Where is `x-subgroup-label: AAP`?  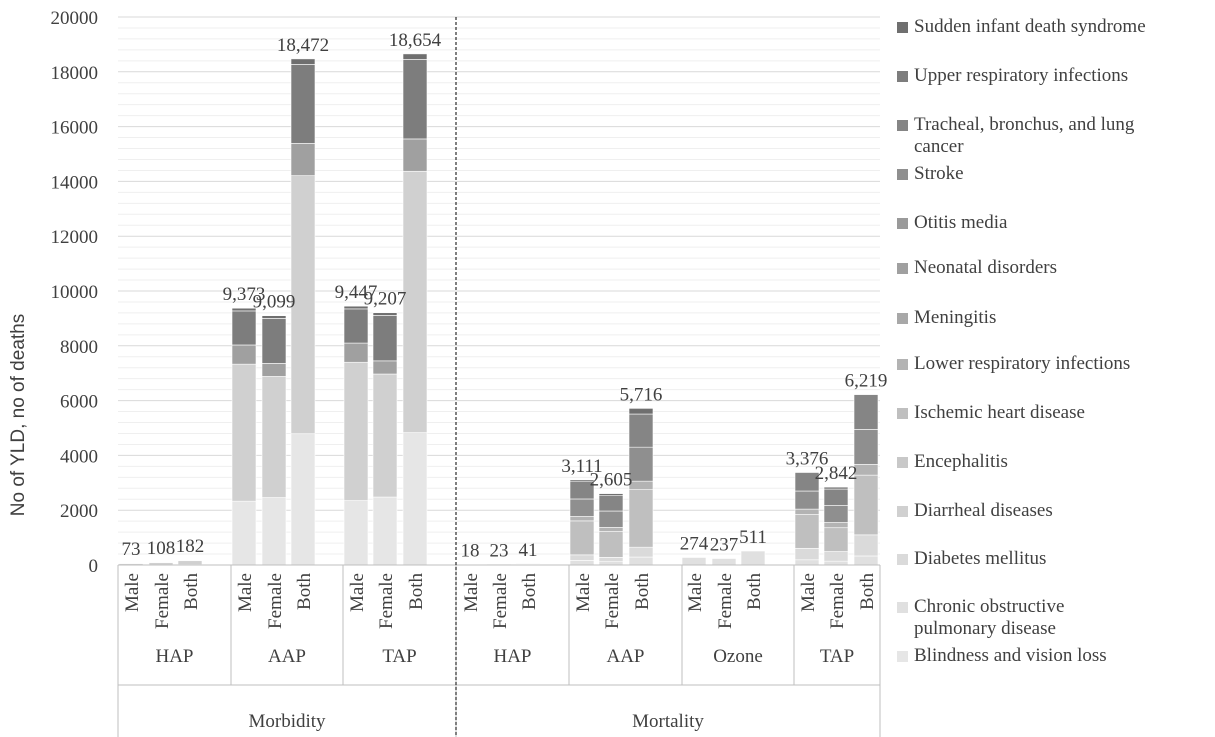
x-subgroup-label: AAP is located at coordinates (287, 656).